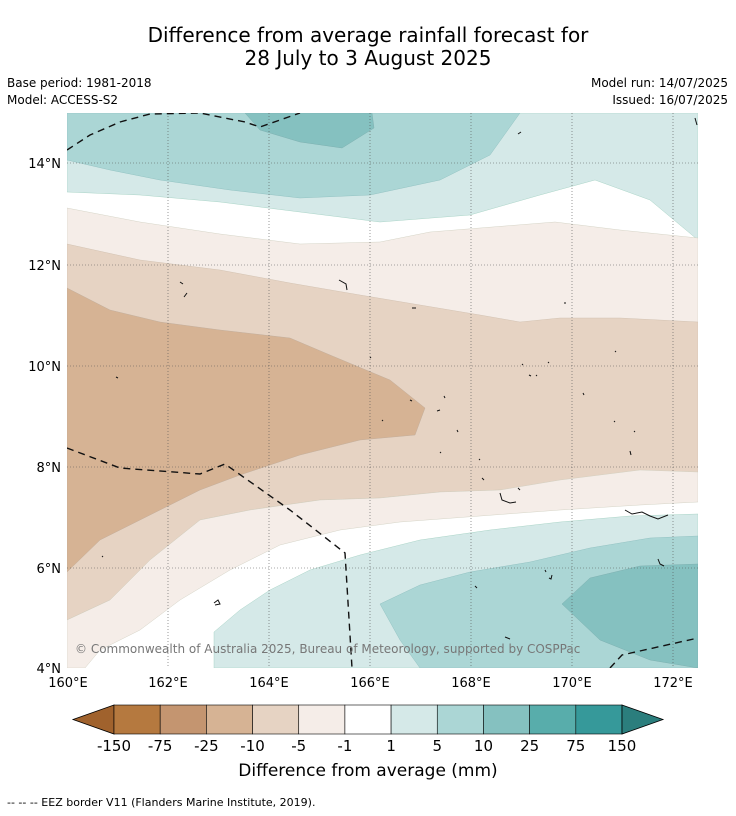 The width and height of the screenshot is (736, 816). Describe the element at coordinates (572, 683) in the screenshot. I see `lon-label: 170°E` at that location.